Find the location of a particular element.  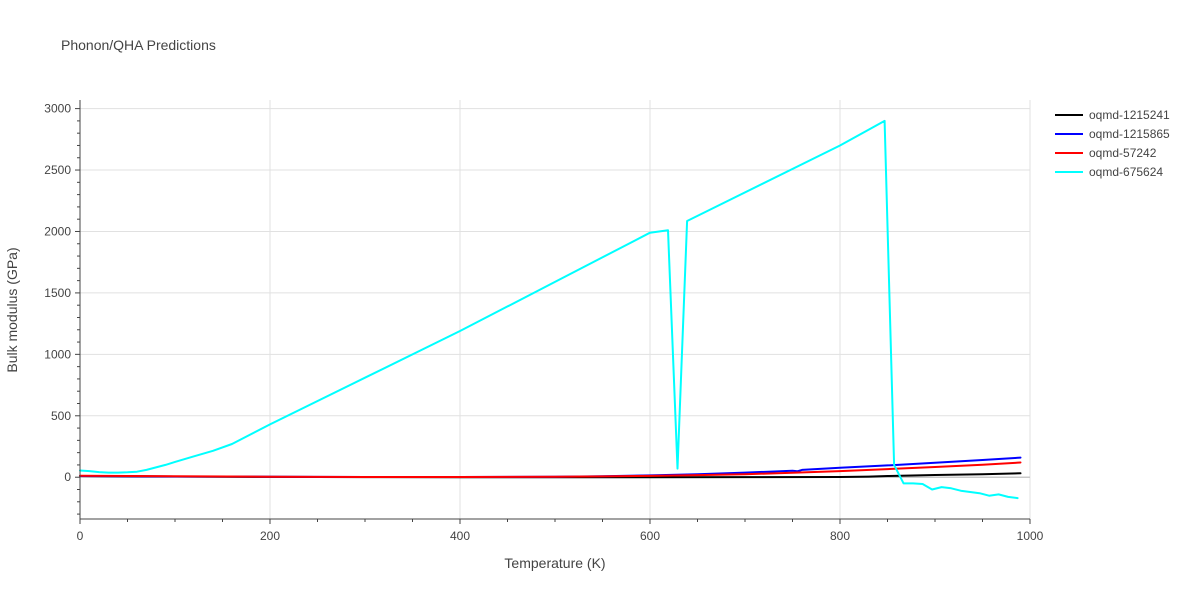

legend-item: oqmd-1215241 is located at coordinates (1112, 115).